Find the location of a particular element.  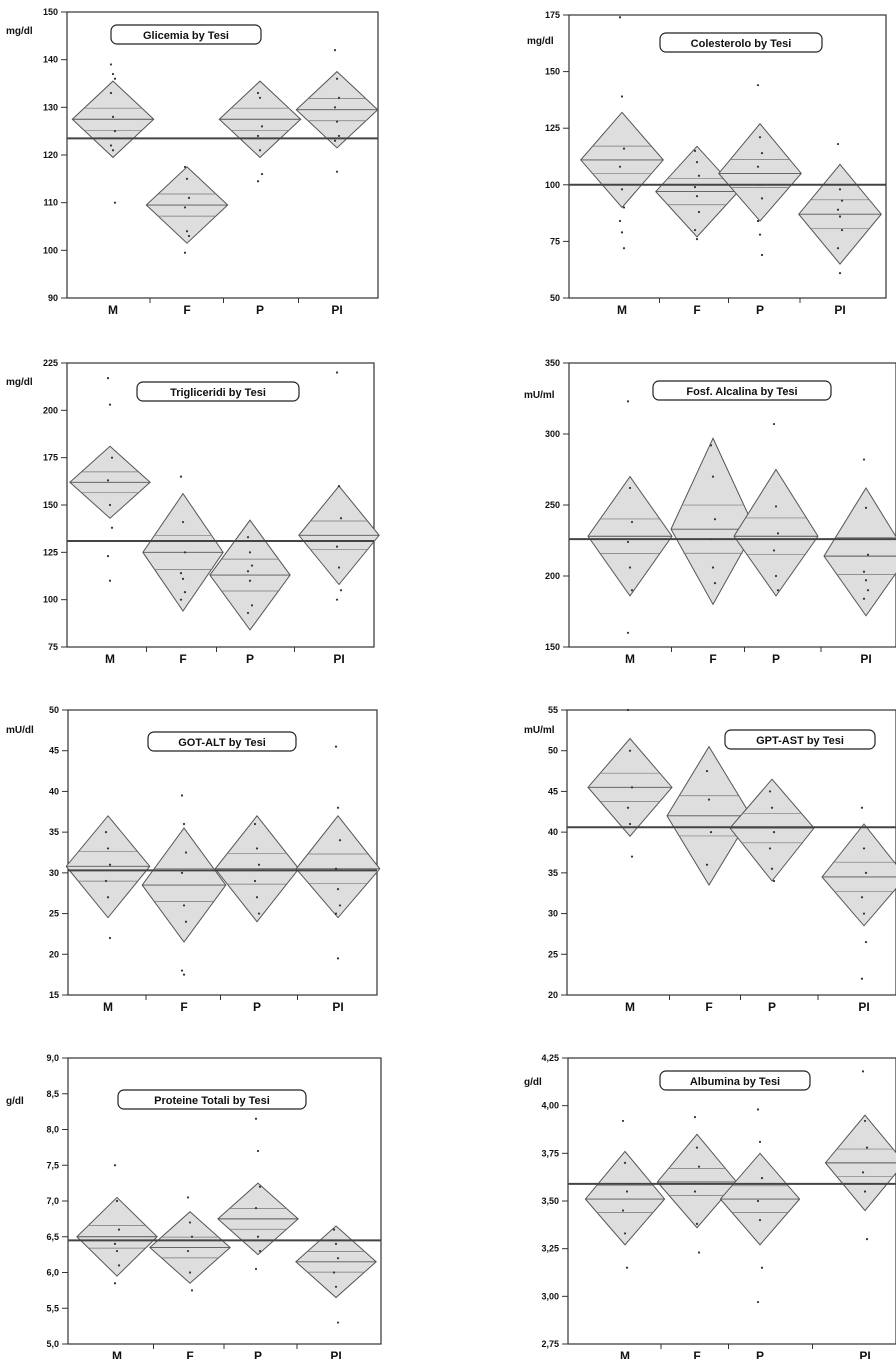

y-tick-label: 20 is located at coordinates (54, 954).